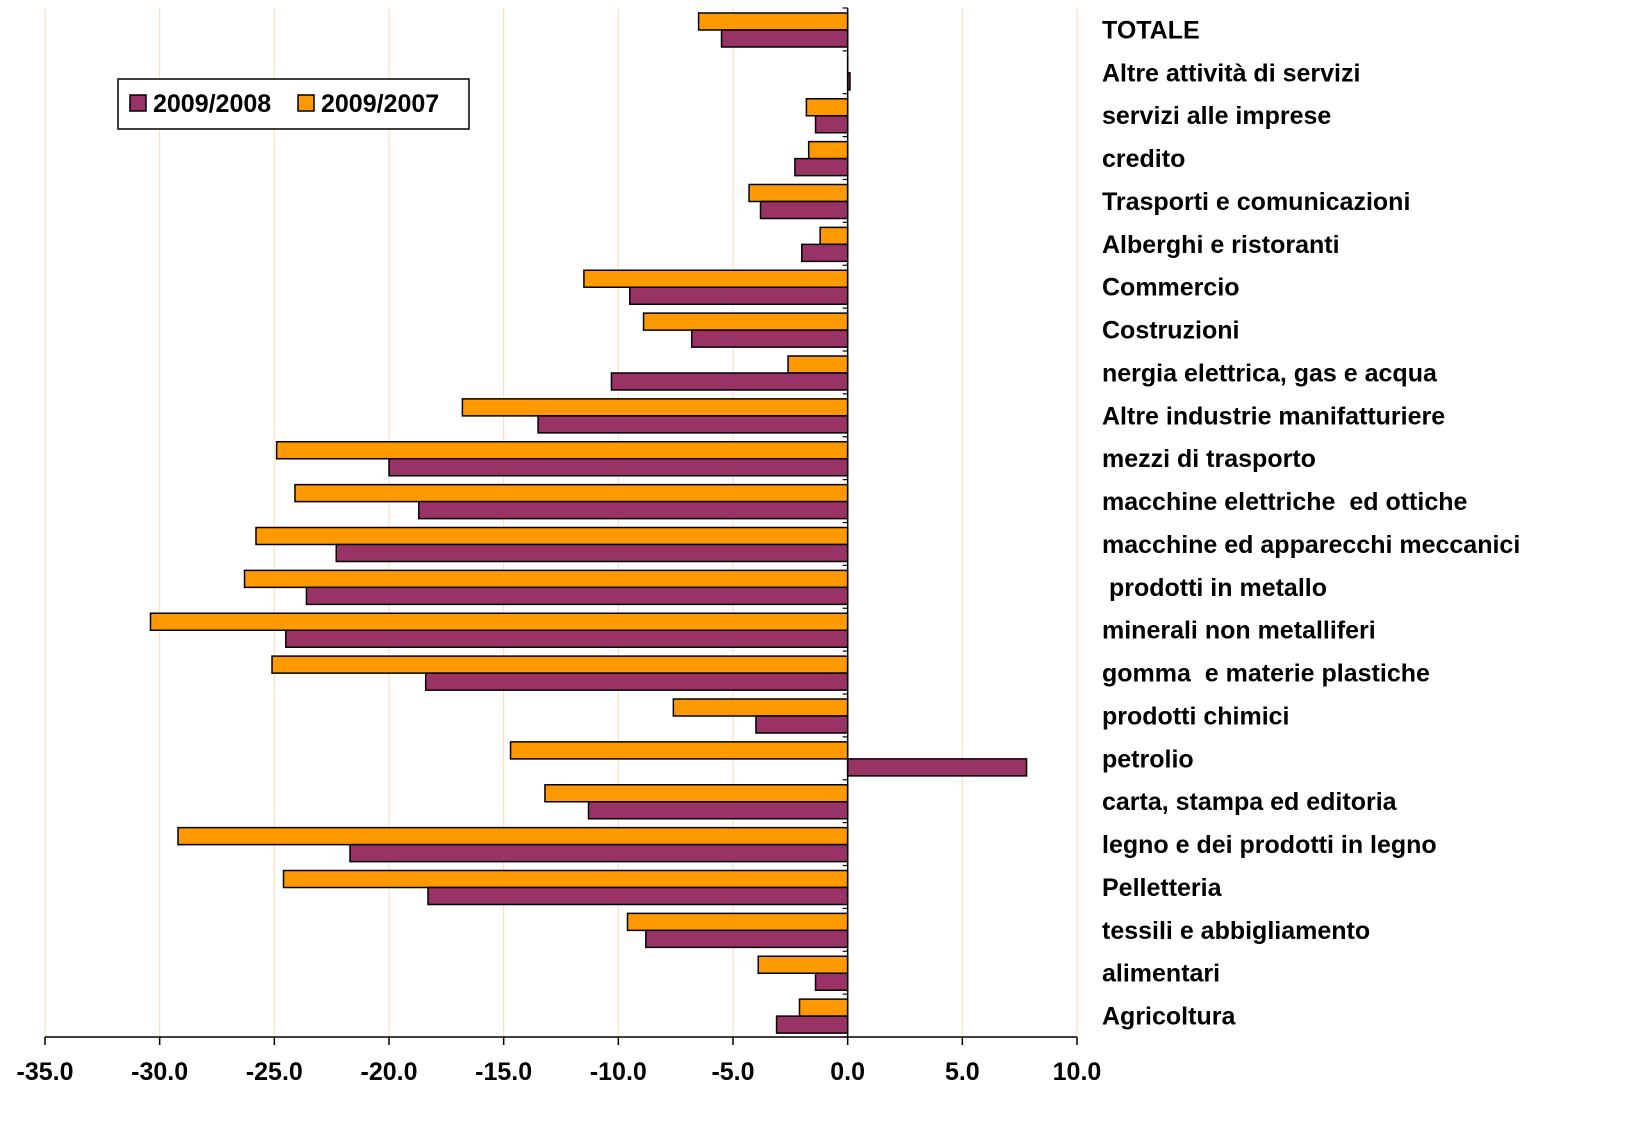  What do you see at coordinates (503, 1072) in the screenshot?
I see `x-tick-label: -15.0` at bounding box center [503, 1072].